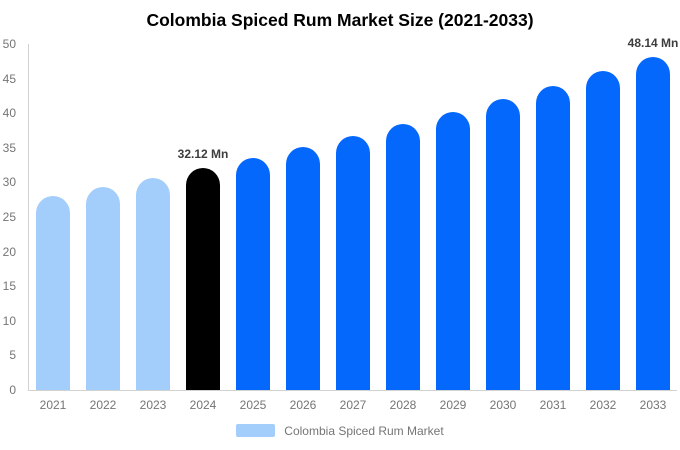  What do you see at coordinates (403, 256) in the screenshot?
I see `bar-2028` at bounding box center [403, 256].